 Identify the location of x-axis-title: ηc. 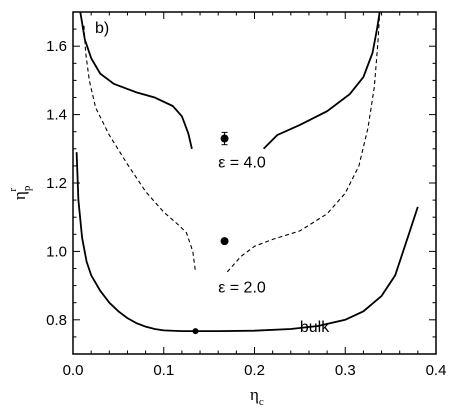
(257, 396).